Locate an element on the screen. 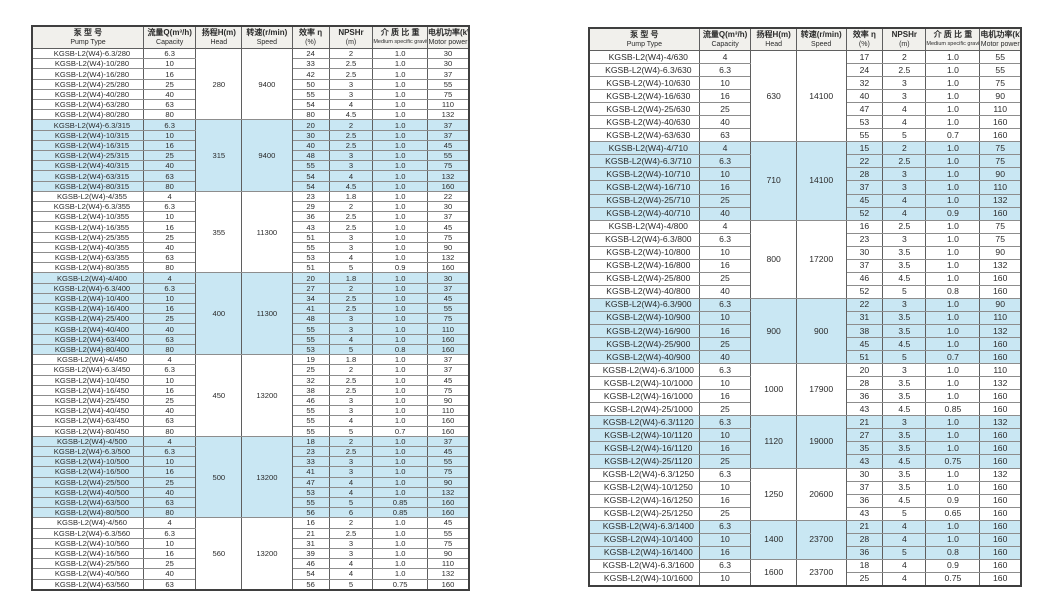 This screenshot has width=1060, height=603. efficiency-cell: 25 is located at coordinates (864, 579).